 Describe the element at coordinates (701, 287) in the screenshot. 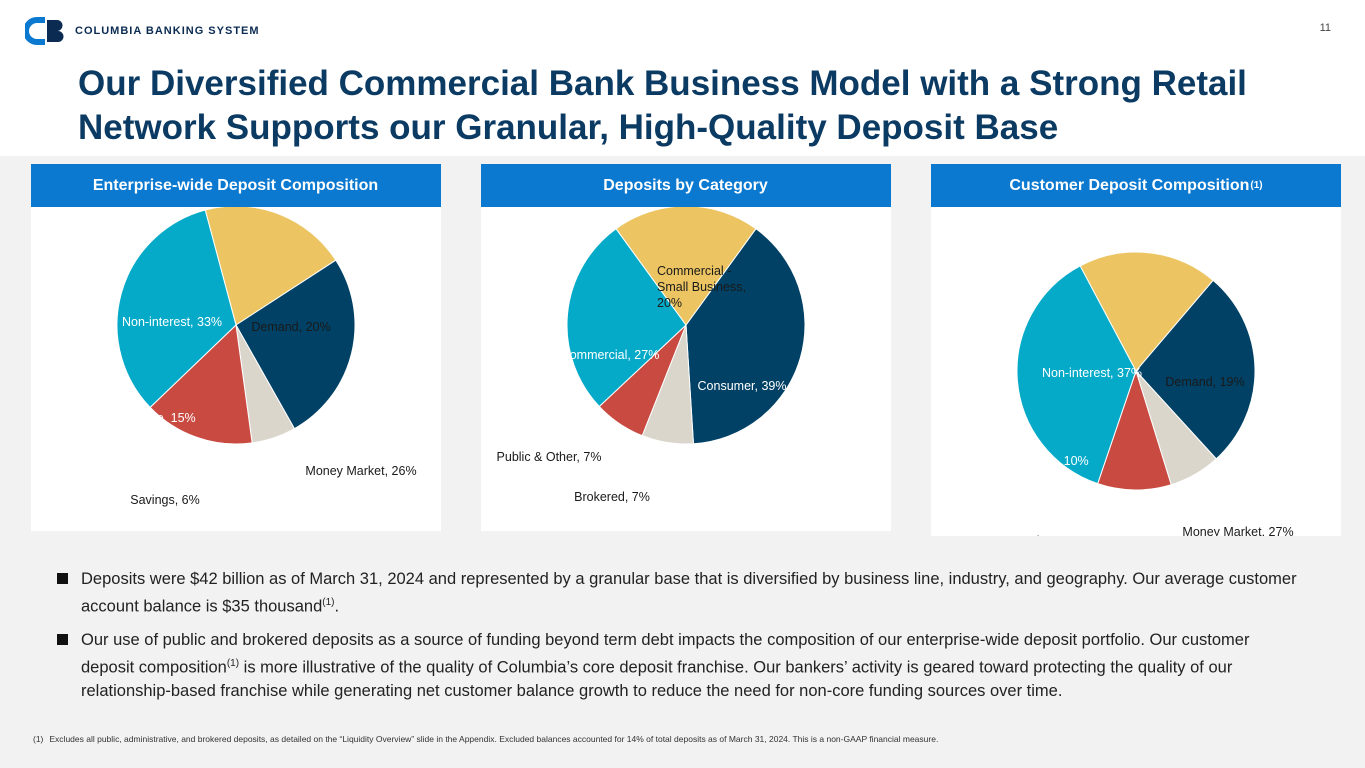

I see `slice-label-commercial-small-business: Commercial -Small Business, 20%` at that location.